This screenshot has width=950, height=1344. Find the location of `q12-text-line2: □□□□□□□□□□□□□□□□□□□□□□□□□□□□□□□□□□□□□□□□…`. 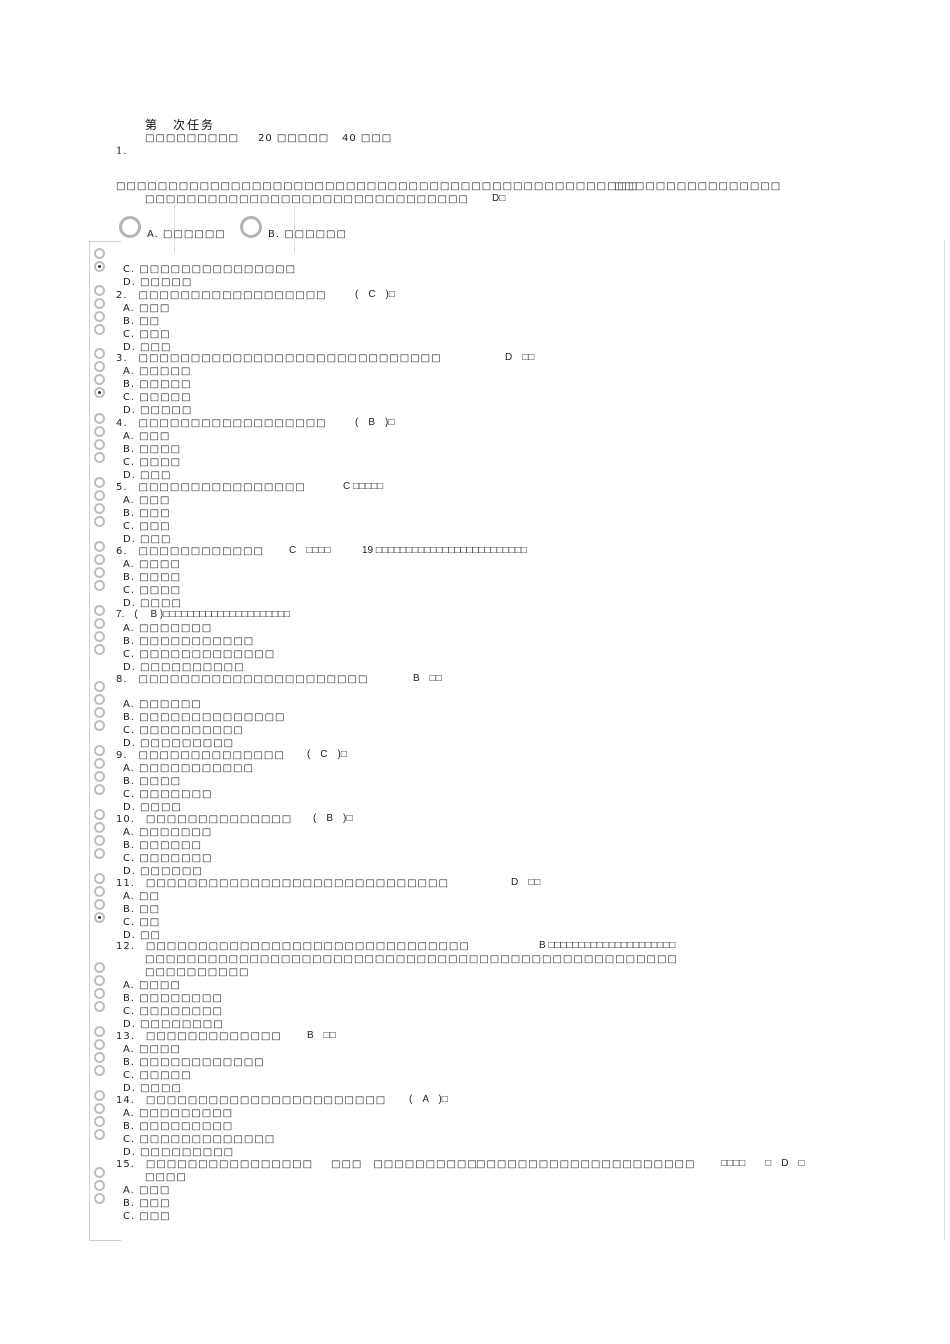

q12-text-line2: □□□□□□□□□□□□□□□□□□□□□□□□□□□□□□□□□□□□□□□□… is located at coordinates (411, 959).